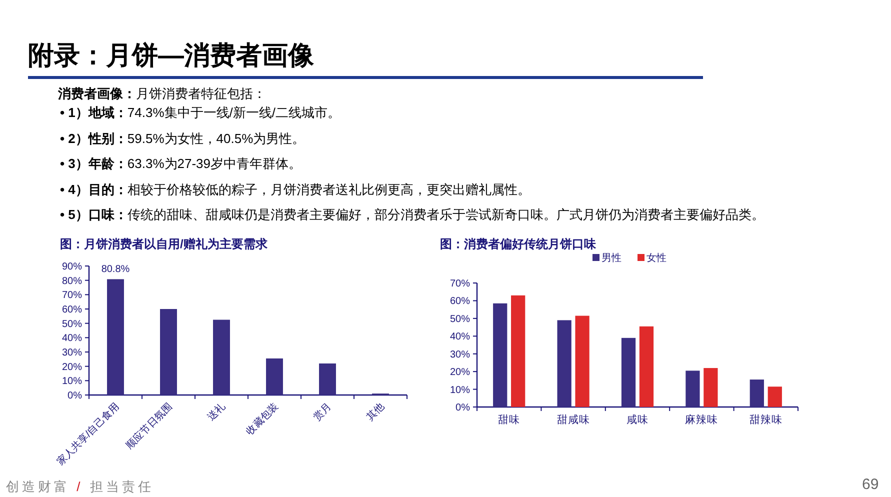  What do you see at coordinates (72, 267) in the screenshot?
I see `y-tick-label: 90%` at bounding box center [72, 267].